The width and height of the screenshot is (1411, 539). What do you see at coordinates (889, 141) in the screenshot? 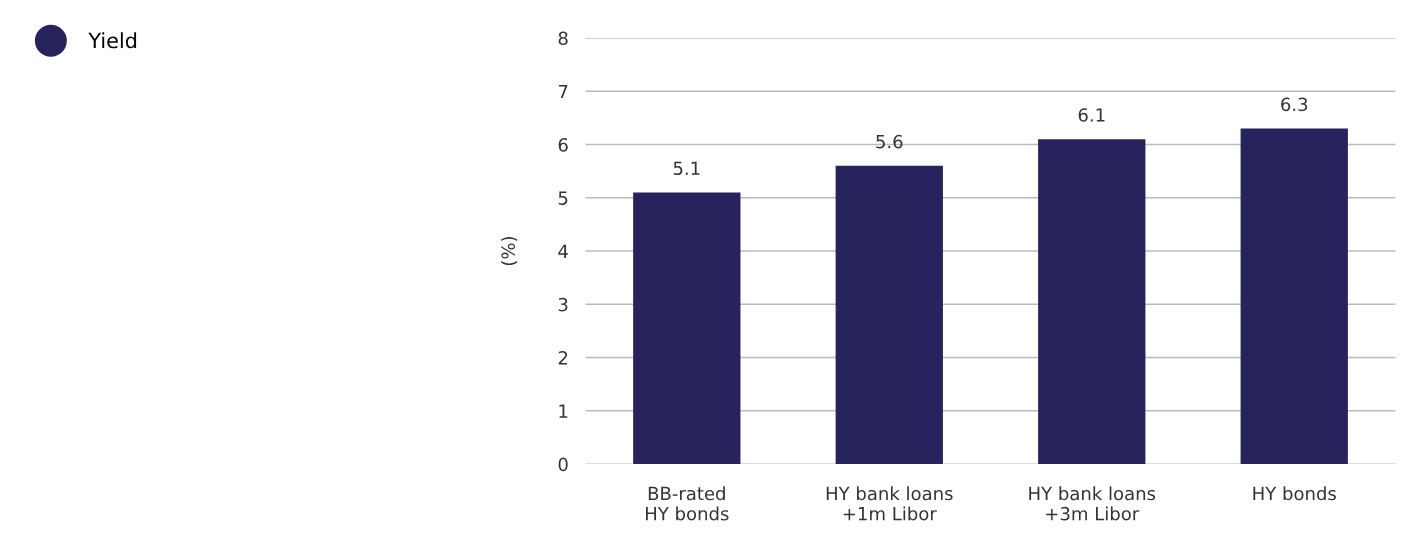
I see `data-label: 5.6` at bounding box center [889, 141].